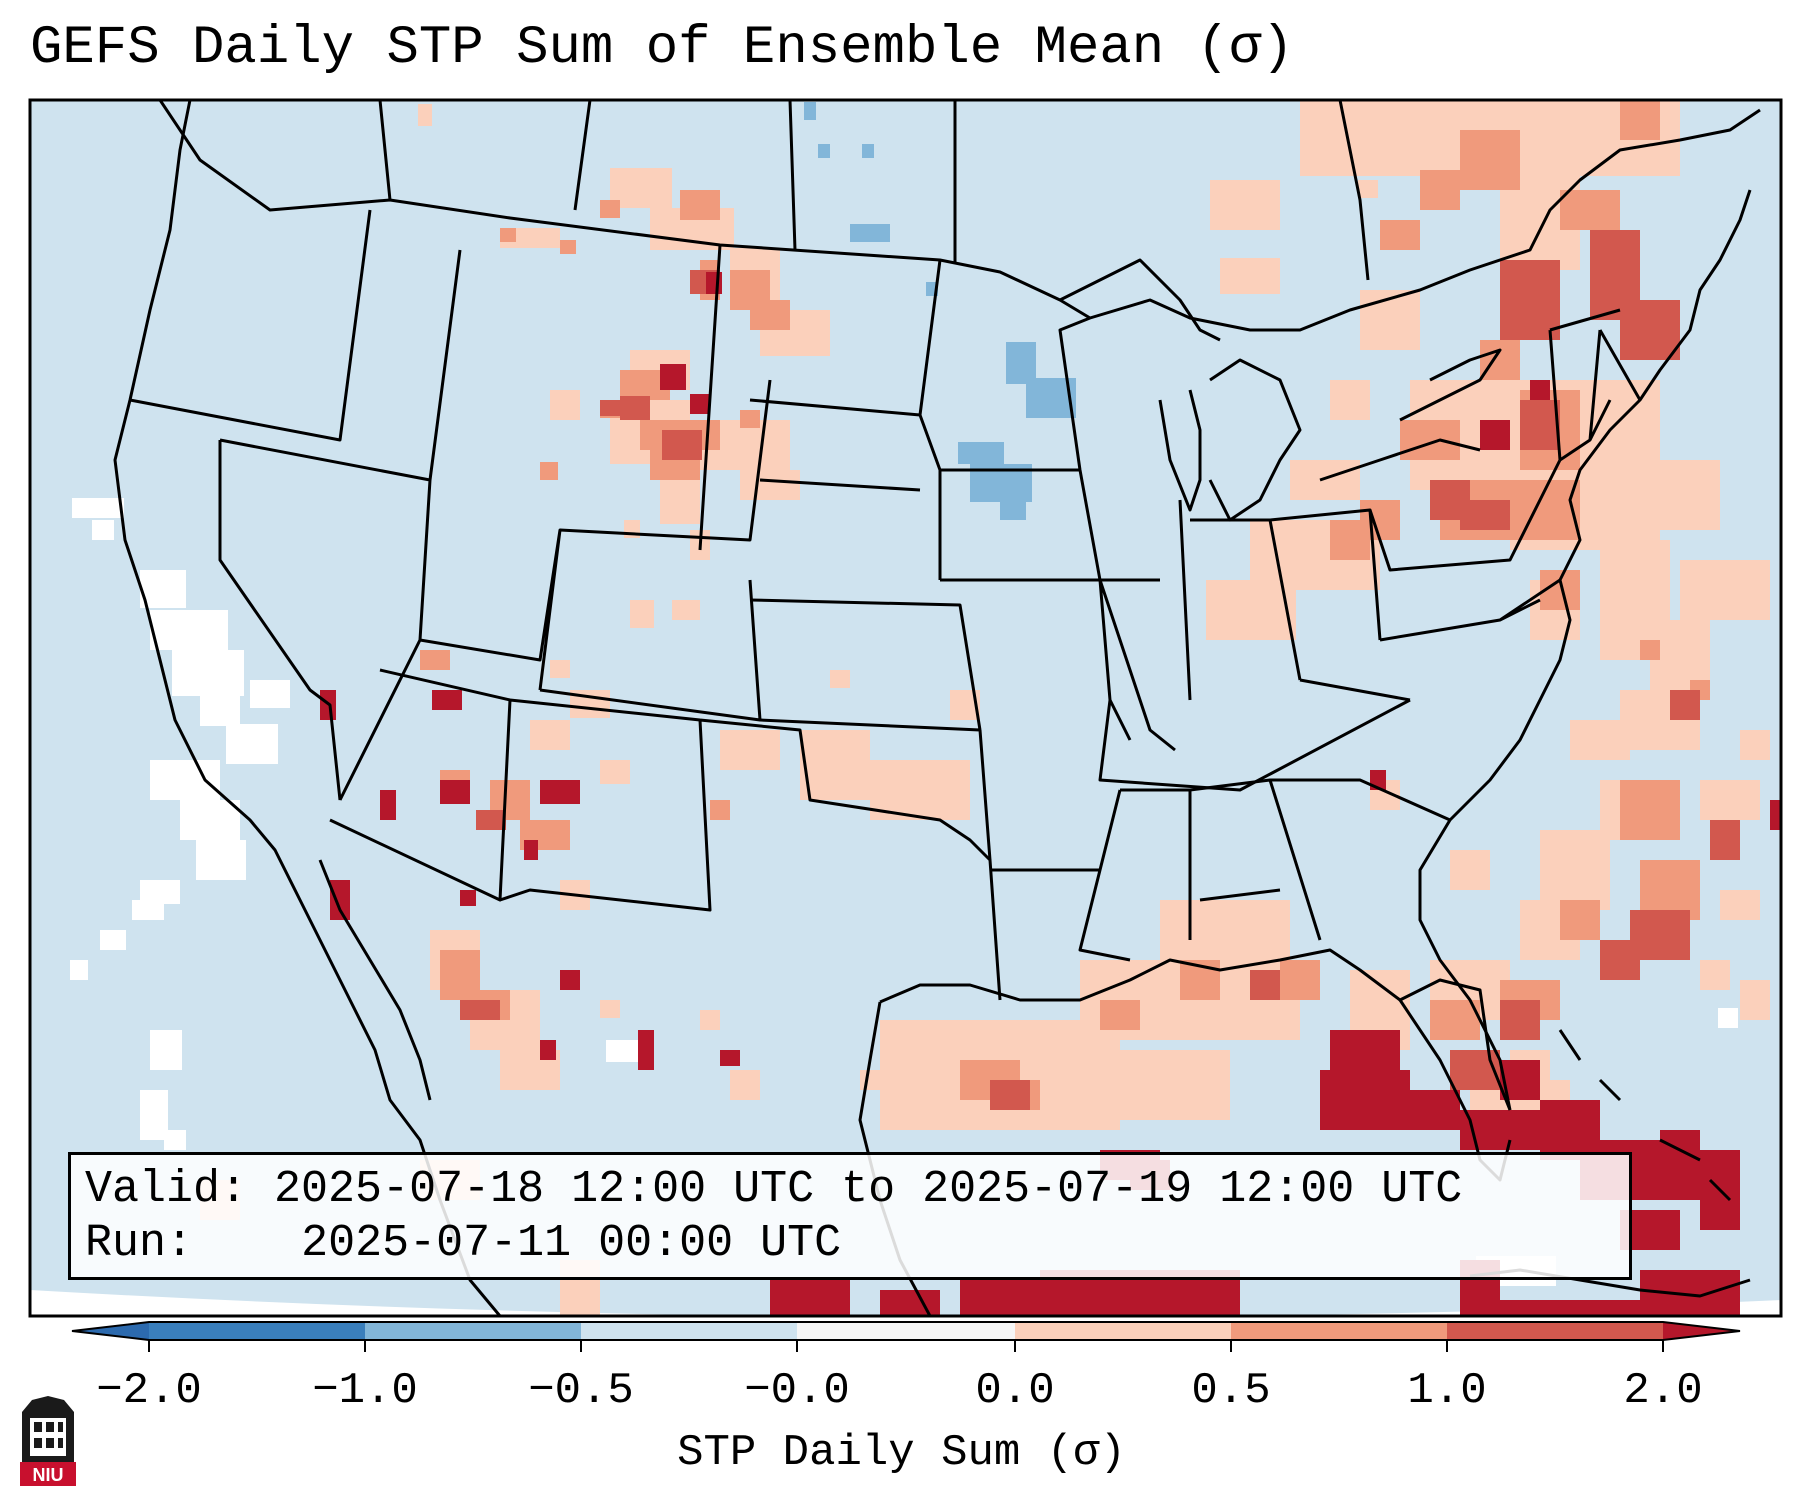 This screenshot has height=1506, width=1803. Describe the element at coordinates (571, 1243) in the screenshot. I see `run-time: 2025-07-11 00:00 UTC` at that location.